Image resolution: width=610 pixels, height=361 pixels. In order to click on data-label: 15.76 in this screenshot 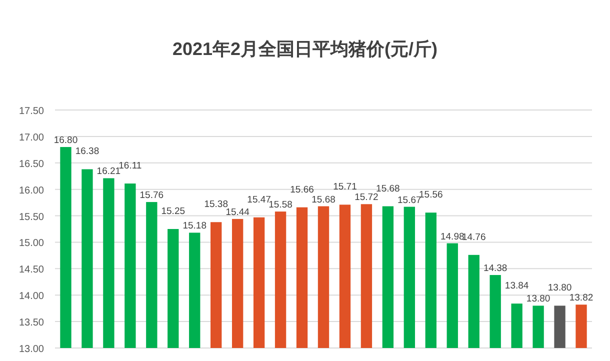, I will do `click(152, 196)`.